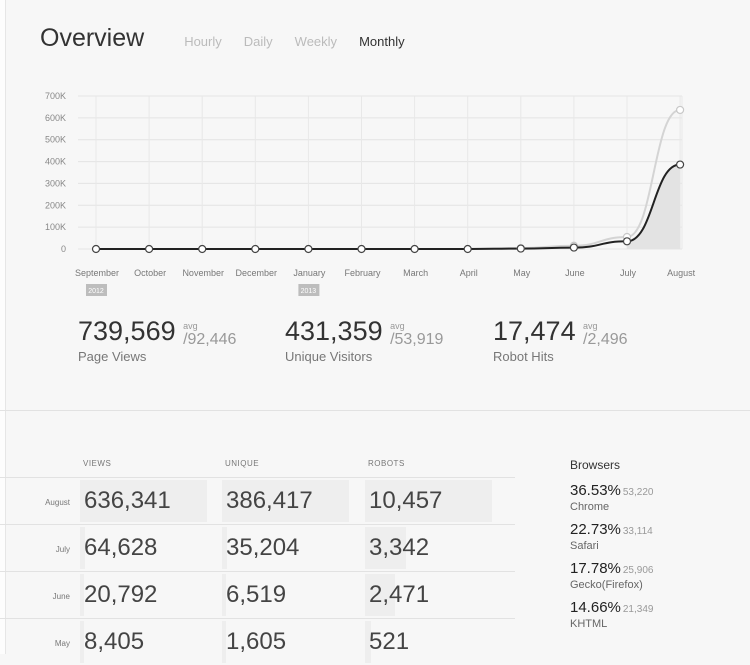 The image size is (750, 665). What do you see at coordinates (590, 507) in the screenshot?
I see `browser-name: Chrome` at bounding box center [590, 507].